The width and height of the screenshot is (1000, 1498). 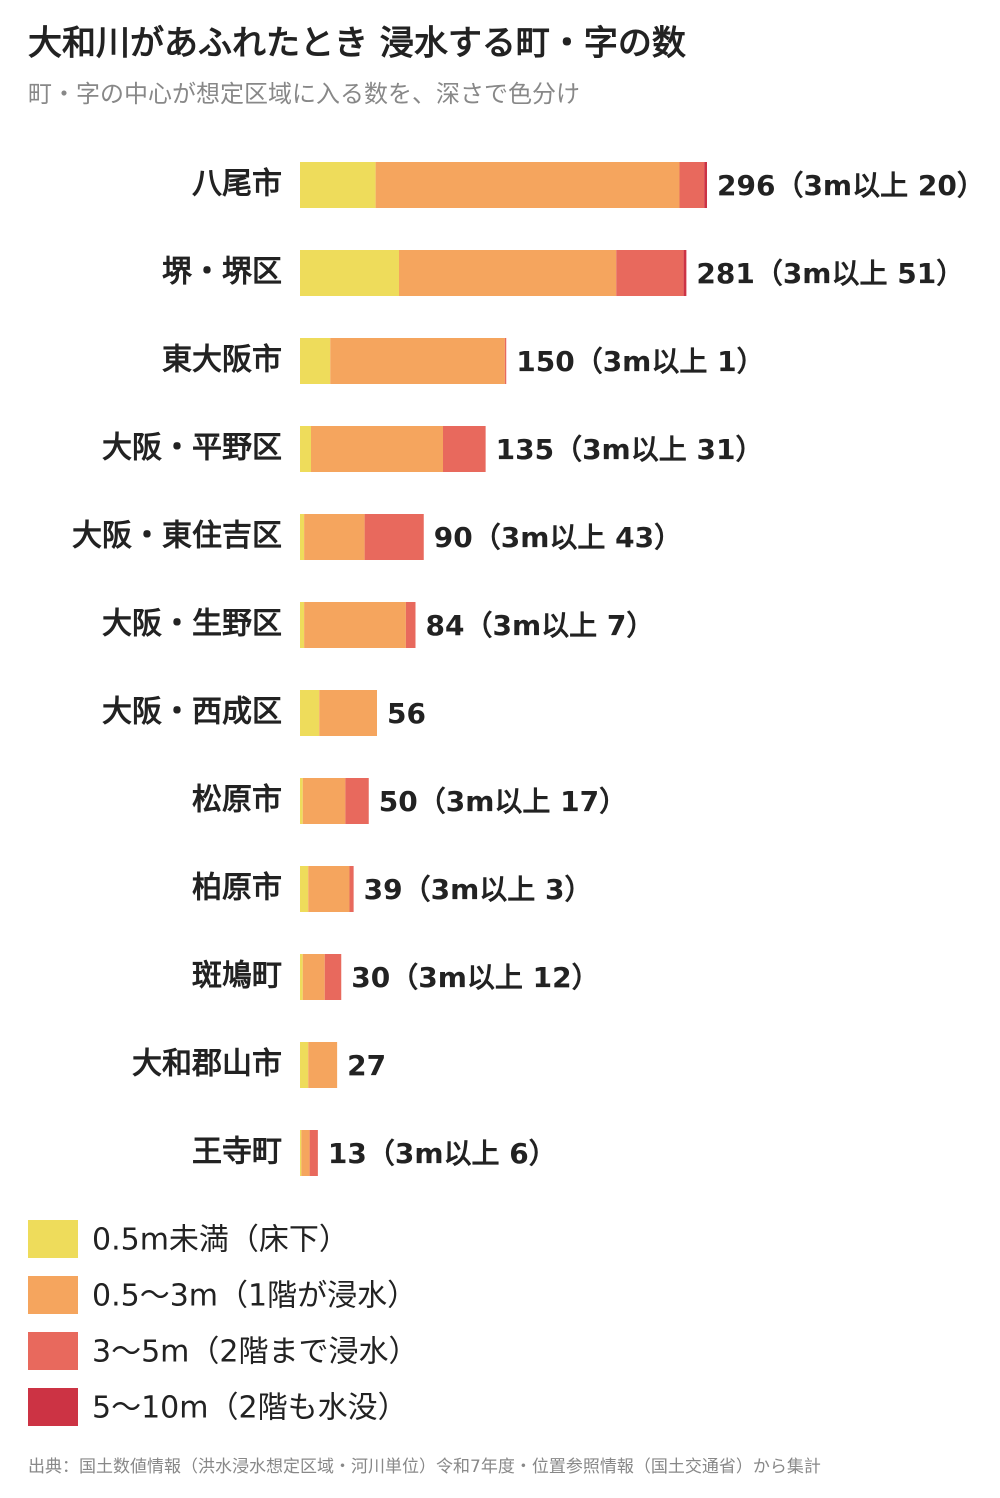 I want to click on category-label: 大阪・東住吉区, so click(x=177, y=536).